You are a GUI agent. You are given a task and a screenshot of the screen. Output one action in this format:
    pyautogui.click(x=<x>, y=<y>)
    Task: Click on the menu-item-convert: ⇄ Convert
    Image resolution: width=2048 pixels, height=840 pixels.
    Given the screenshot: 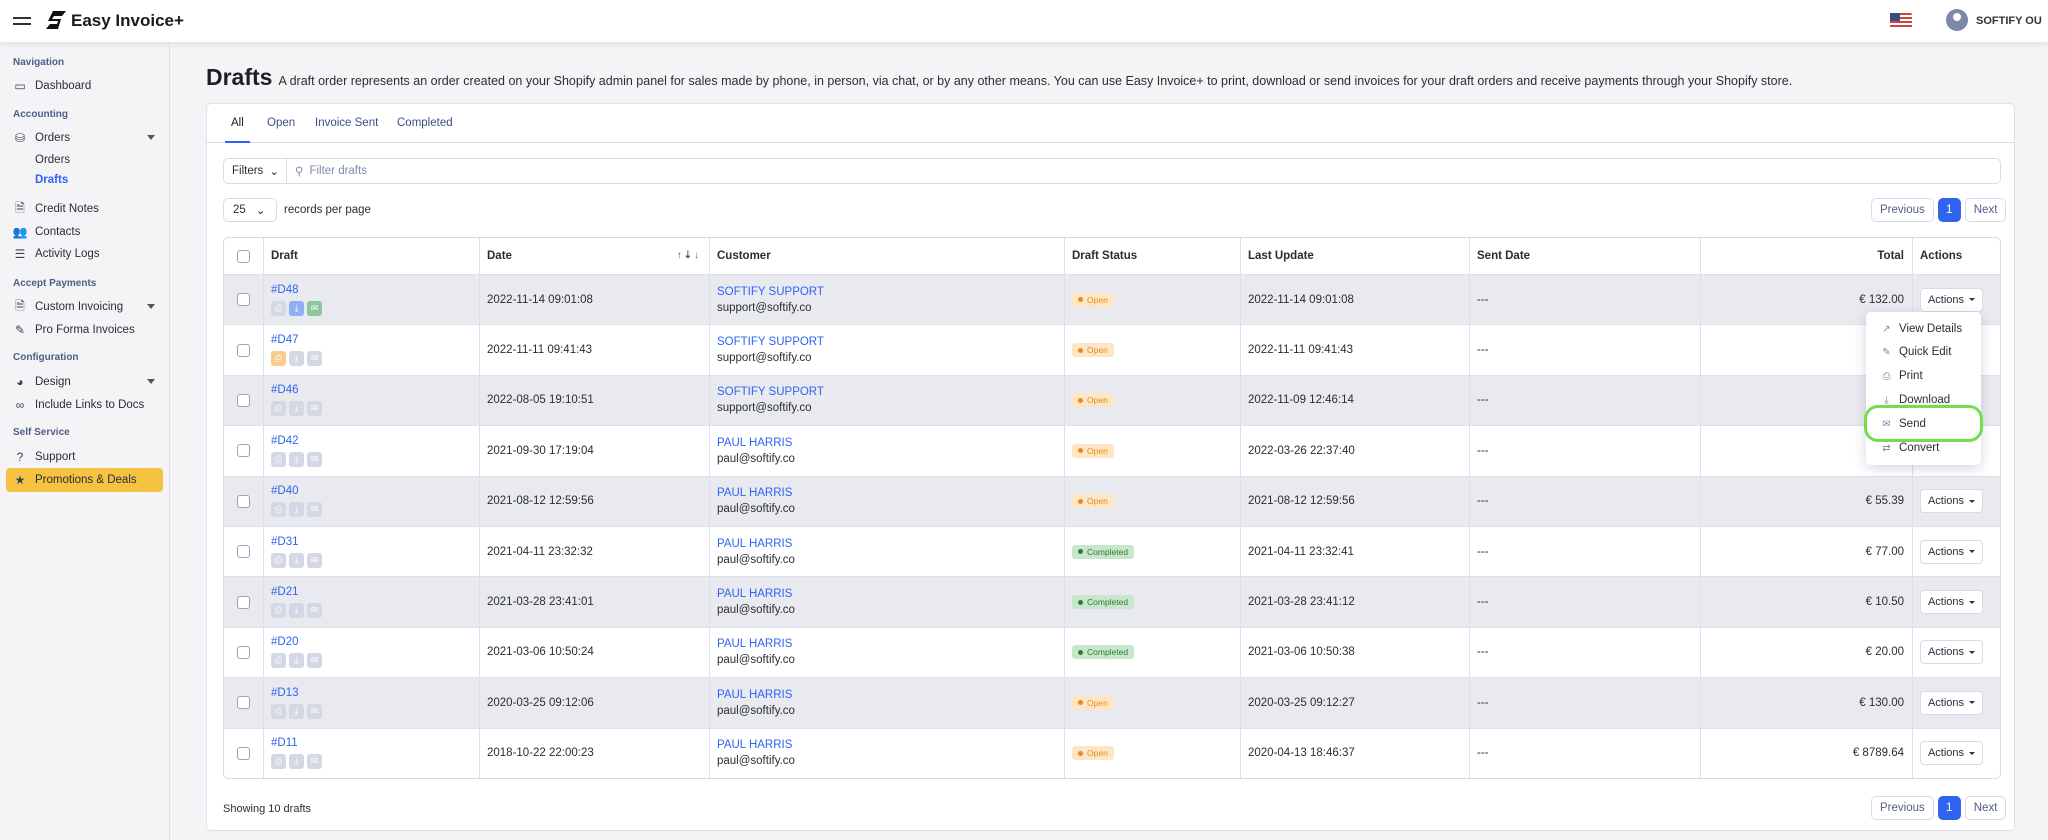 What is the action you would take?
    pyautogui.click(x=1910, y=448)
    